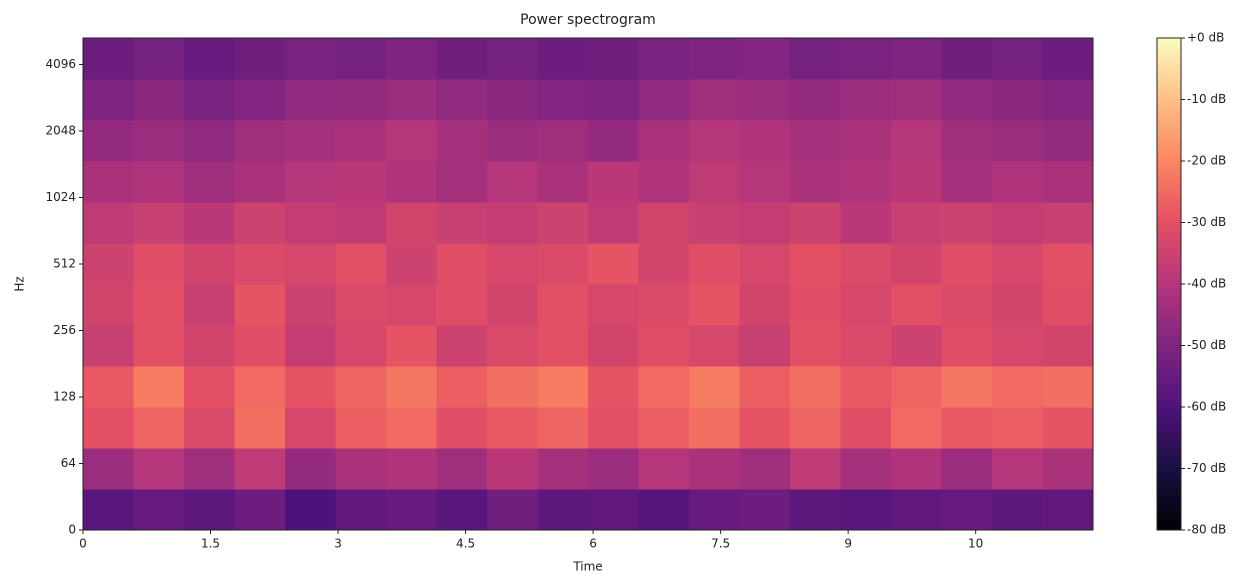 The image size is (1243, 575). What do you see at coordinates (720, 544) in the screenshot?
I see `x-tick-label: 7.5` at bounding box center [720, 544].